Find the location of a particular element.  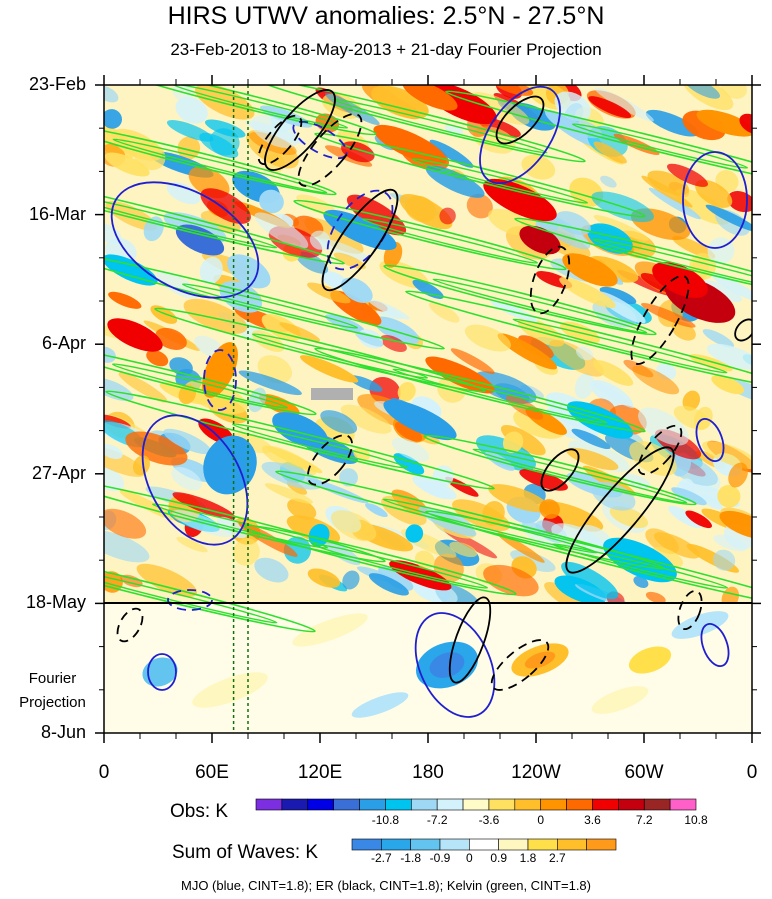

projection-anomaly is located at coordinates (447, 665).